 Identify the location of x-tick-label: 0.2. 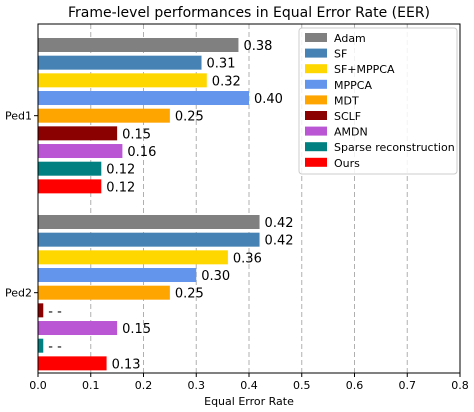
(144, 385).